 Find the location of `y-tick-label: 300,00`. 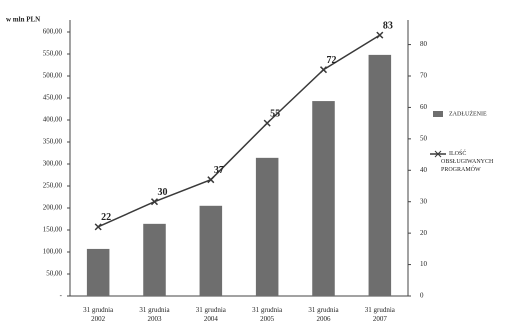

y-tick-label: 300,00 is located at coordinates (53, 164).